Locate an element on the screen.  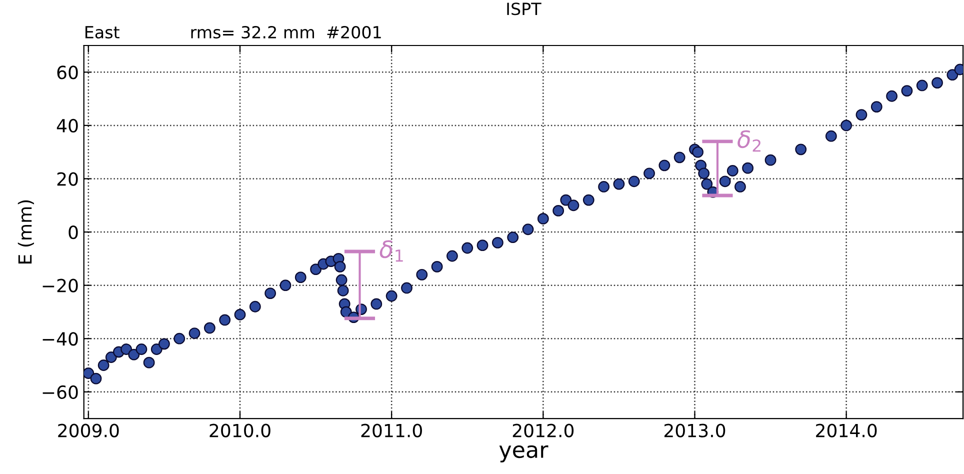
annotation: δ$_{1}$ is located at coordinates (391, 251).